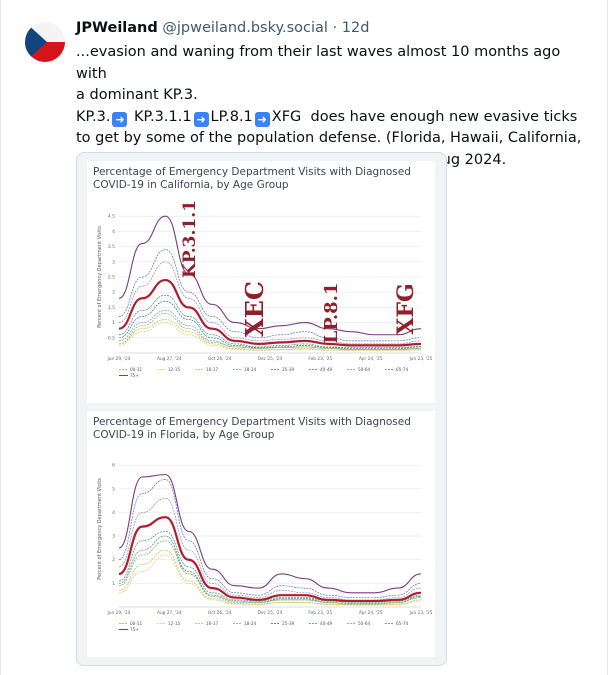 Image resolution: width=608 pixels, height=675 pixels. I want to click on czech-flag-avatar-icon, so click(45, 42).